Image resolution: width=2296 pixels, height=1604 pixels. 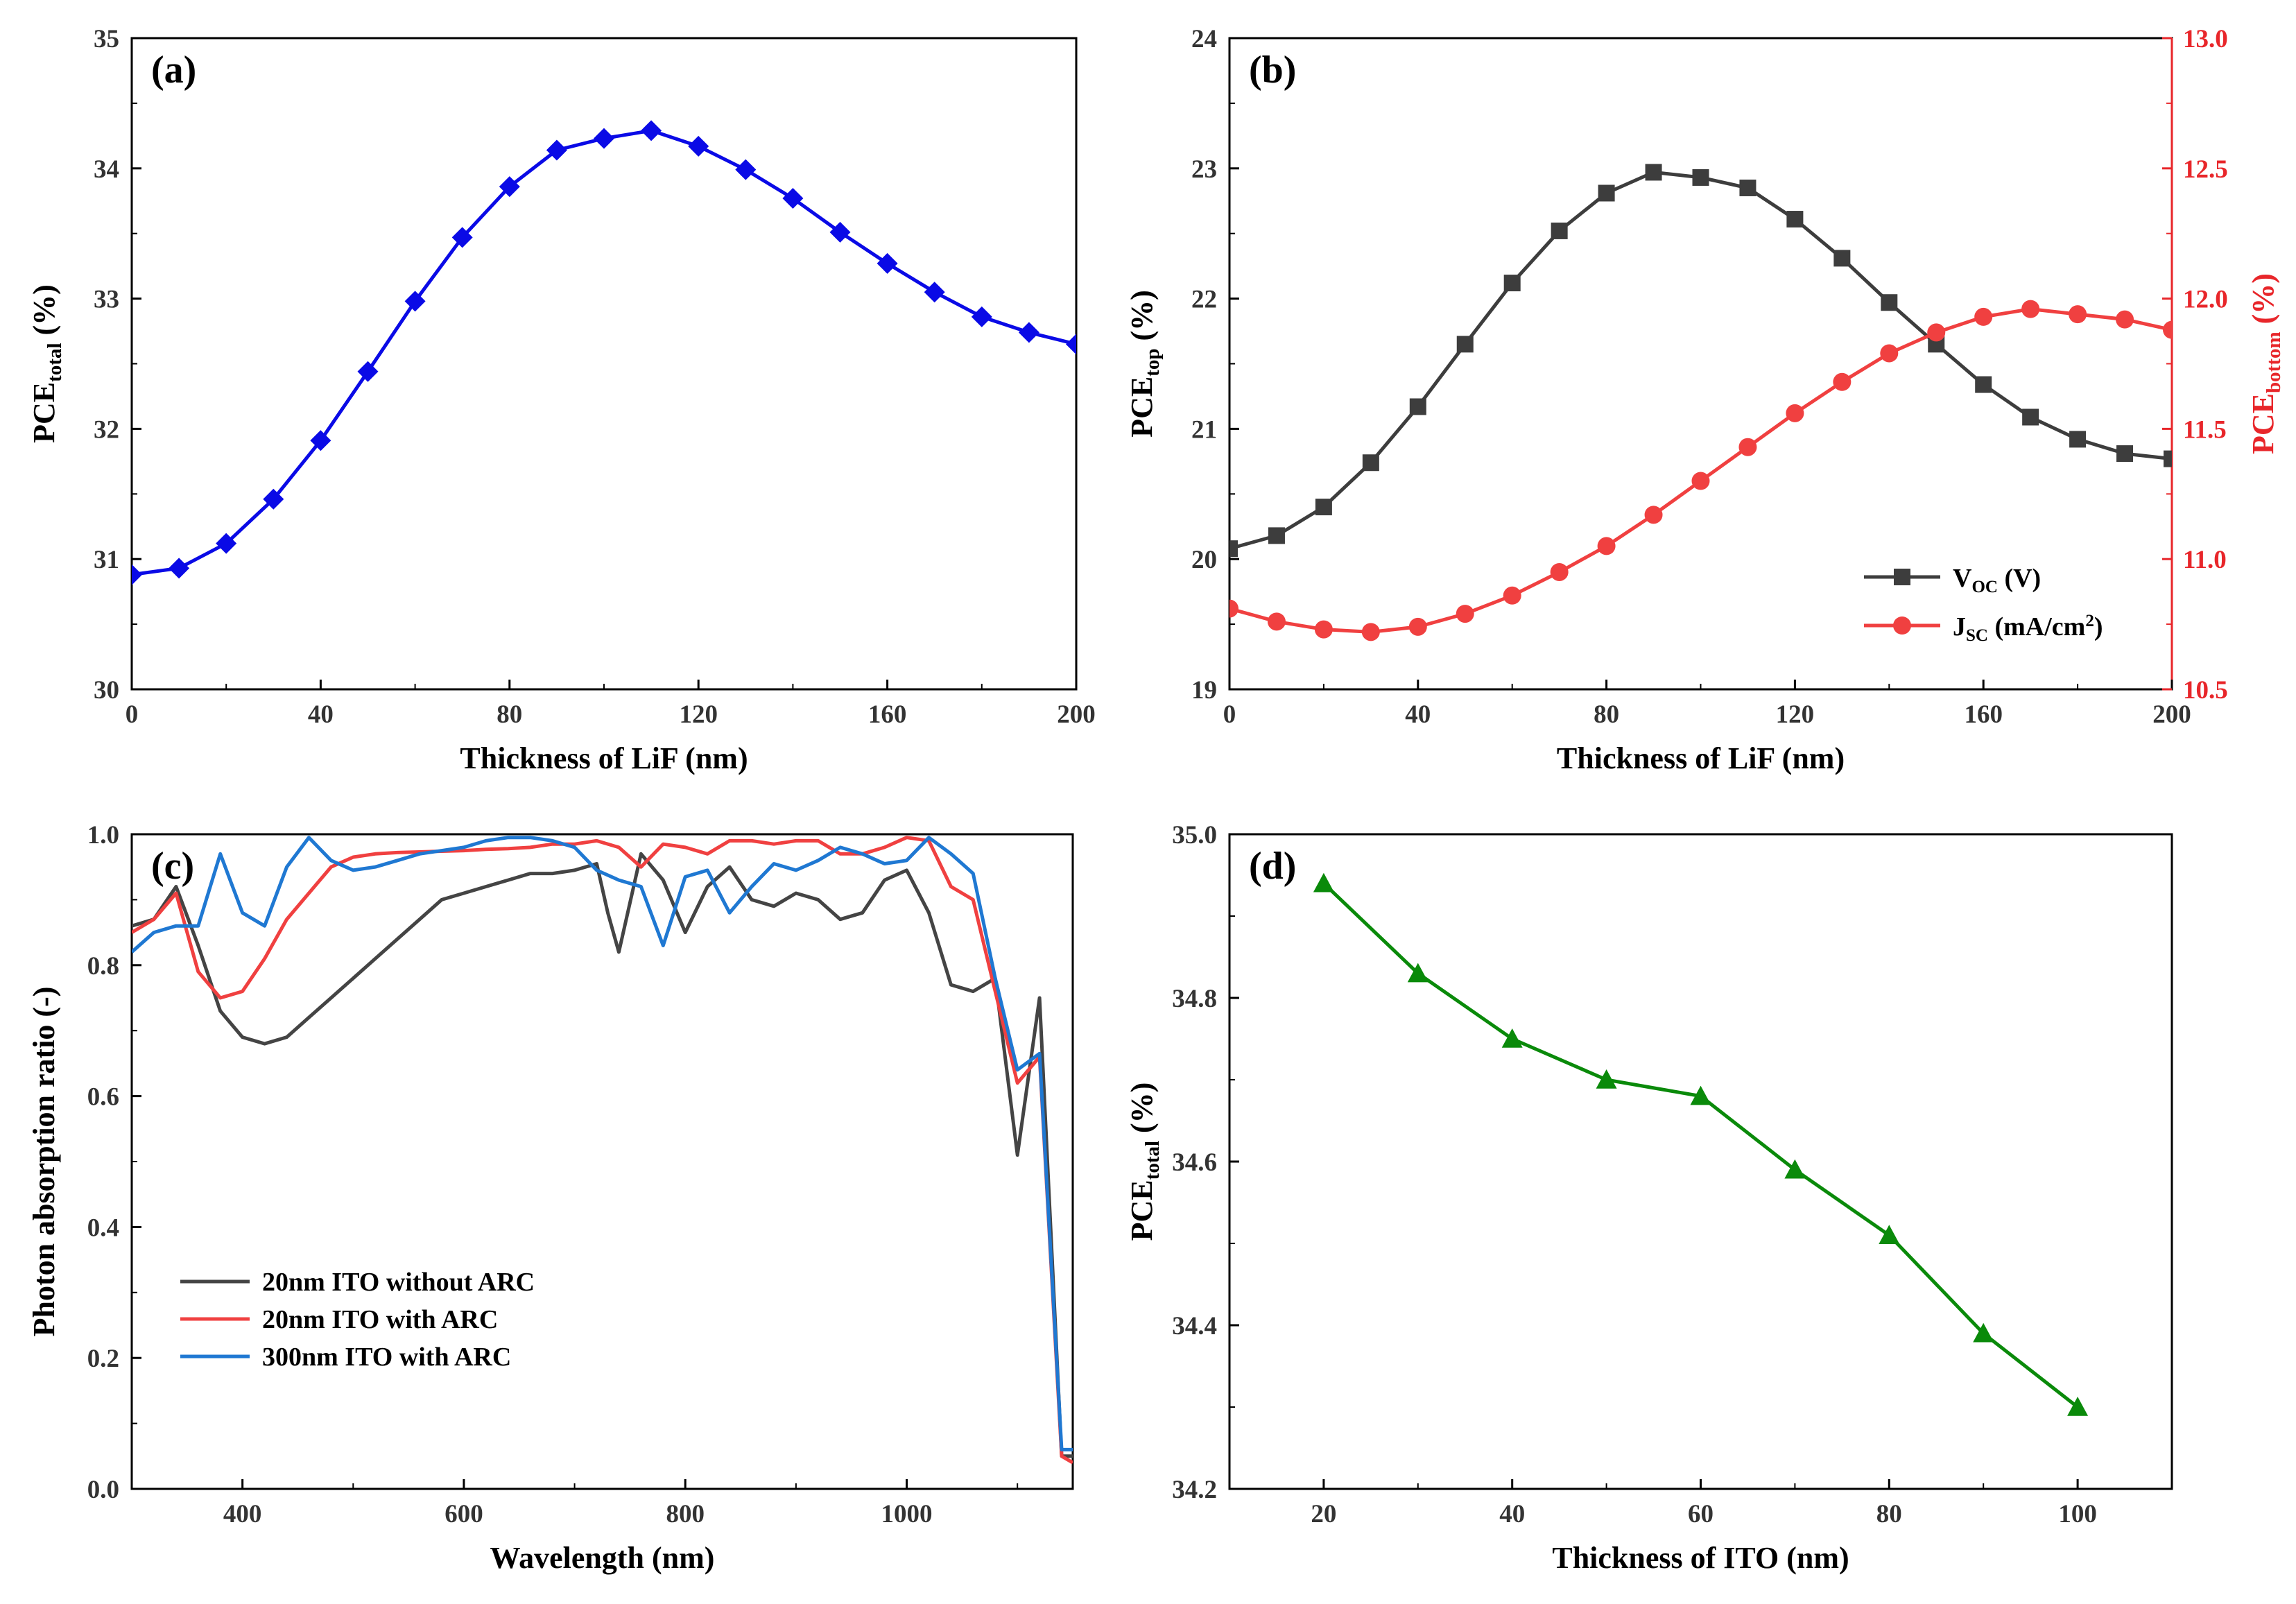 What do you see at coordinates (907, 1514) in the screenshot?
I see `x-tick-label: 1000` at bounding box center [907, 1514].